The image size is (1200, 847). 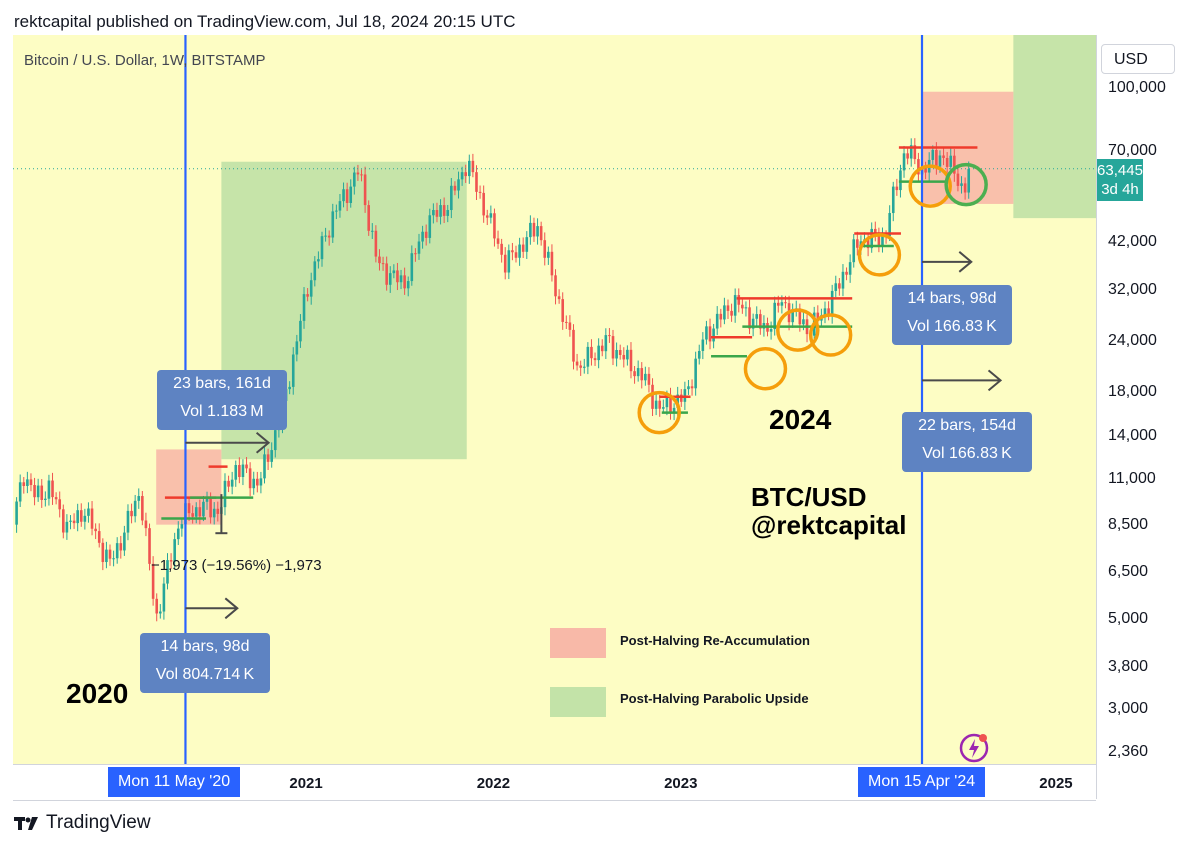 I want to click on tradingview-footer: TradingView, so click(x=82, y=823).